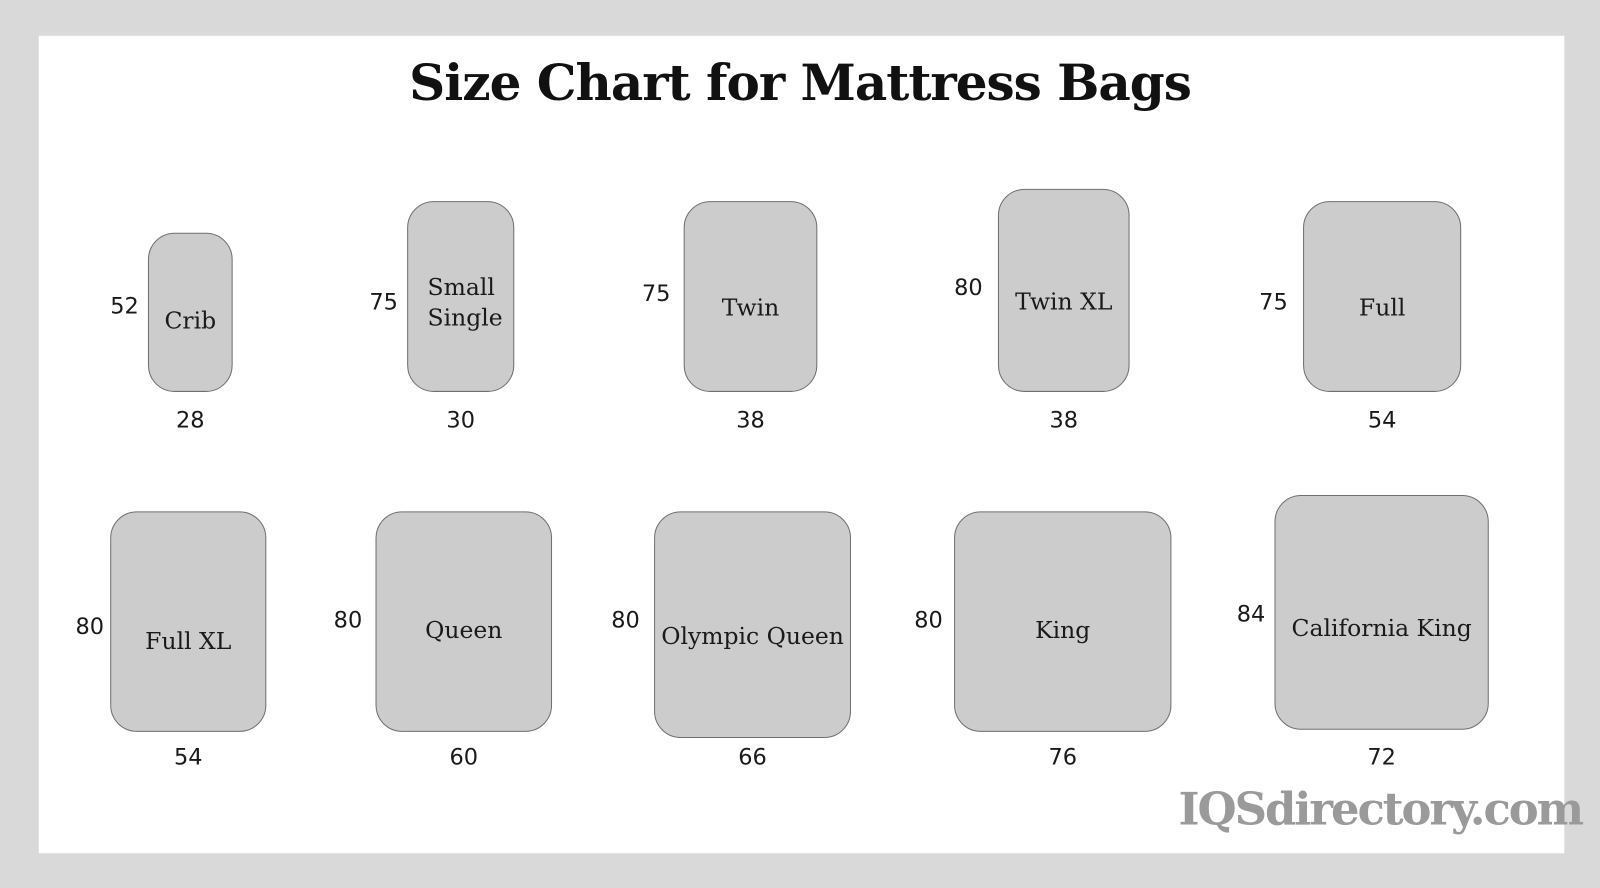  I want to click on iqsdirectory-logo: IQSdirectory.com, so click(1381, 809).